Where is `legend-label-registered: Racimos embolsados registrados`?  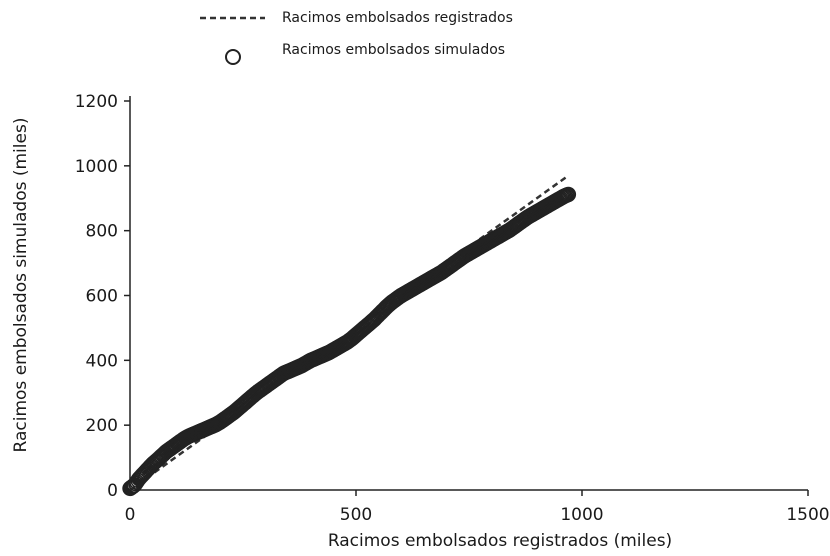 legend-label-registered: Racimos embolsados registrados is located at coordinates (397, 18).